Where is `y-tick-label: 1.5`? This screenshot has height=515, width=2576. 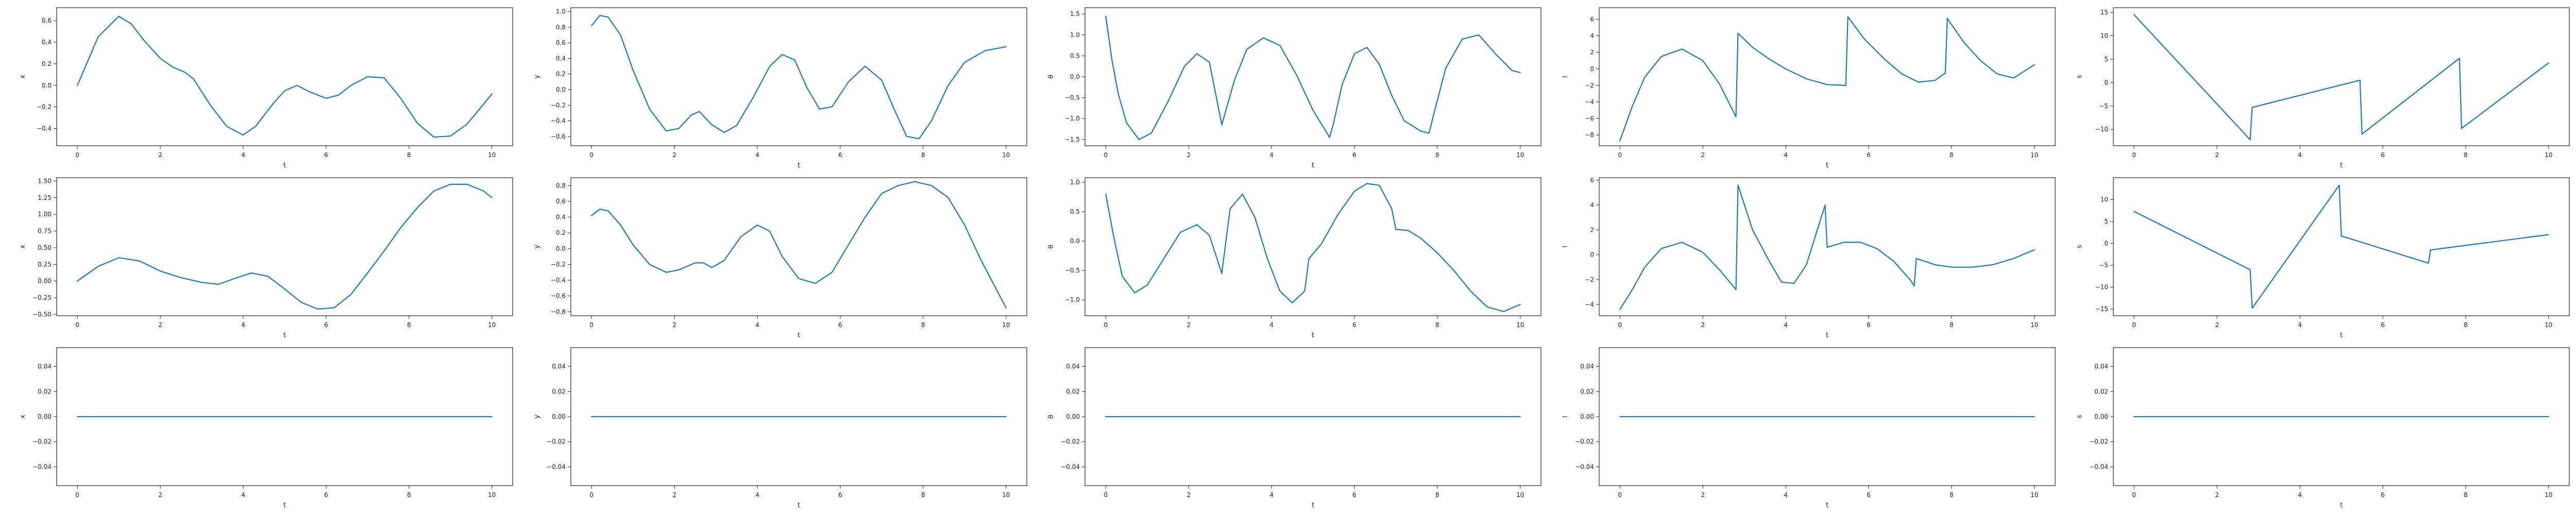
y-tick-label: 1.5 is located at coordinates (1075, 14).